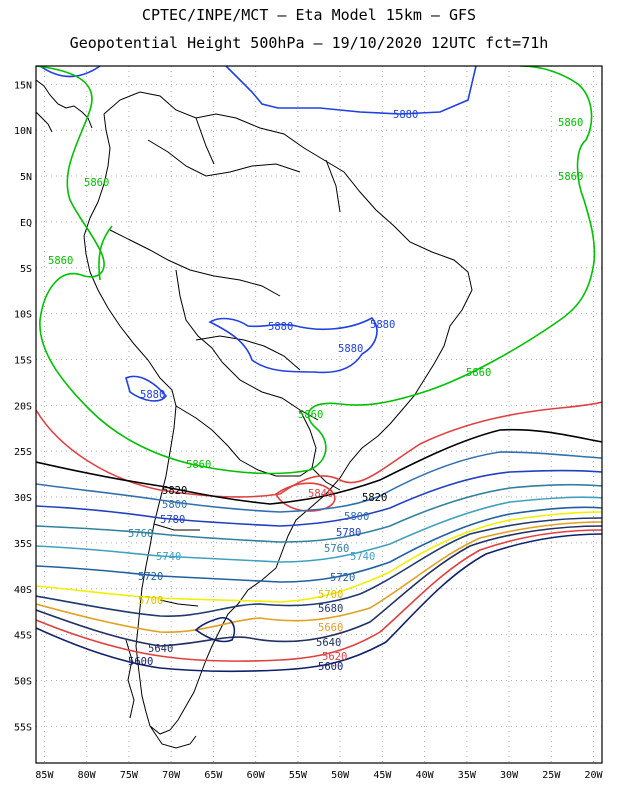 The height and width of the screenshot is (800, 618). What do you see at coordinates (509, 775) in the screenshot?
I see `lon-tick-label: 30W` at bounding box center [509, 775].